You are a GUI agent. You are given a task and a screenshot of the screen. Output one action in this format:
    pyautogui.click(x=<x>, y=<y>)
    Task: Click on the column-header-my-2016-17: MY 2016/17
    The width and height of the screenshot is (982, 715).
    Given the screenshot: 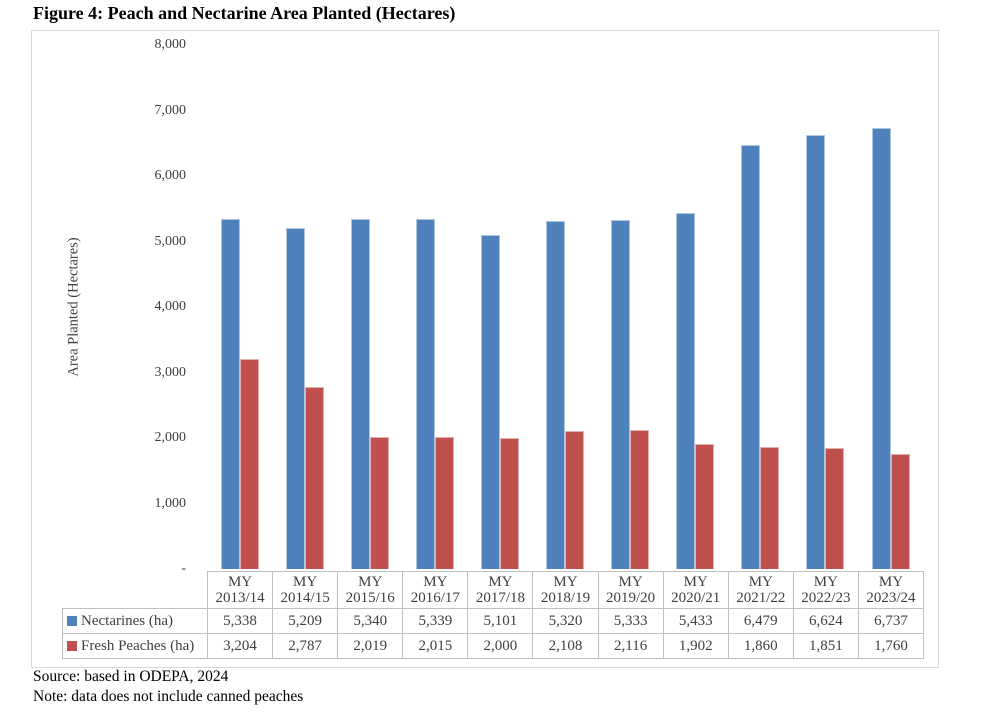 What is the action you would take?
    pyautogui.click(x=435, y=590)
    